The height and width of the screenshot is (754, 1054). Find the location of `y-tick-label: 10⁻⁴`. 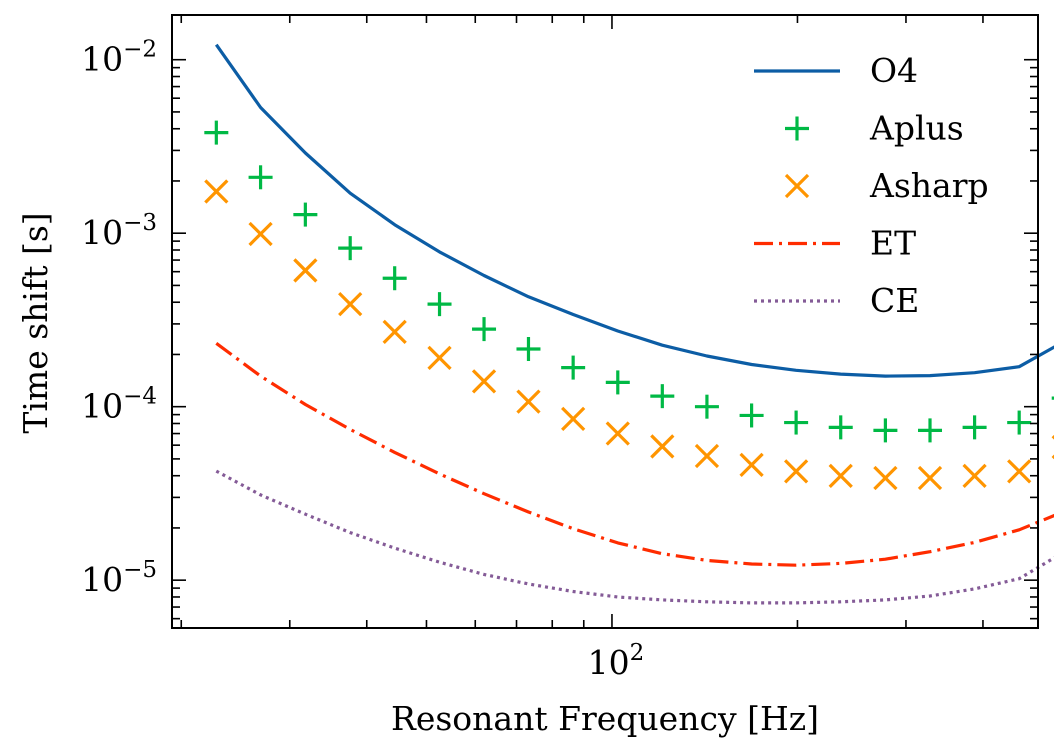

y-tick-label: 10⁻⁴ is located at coordinates (119, 405).